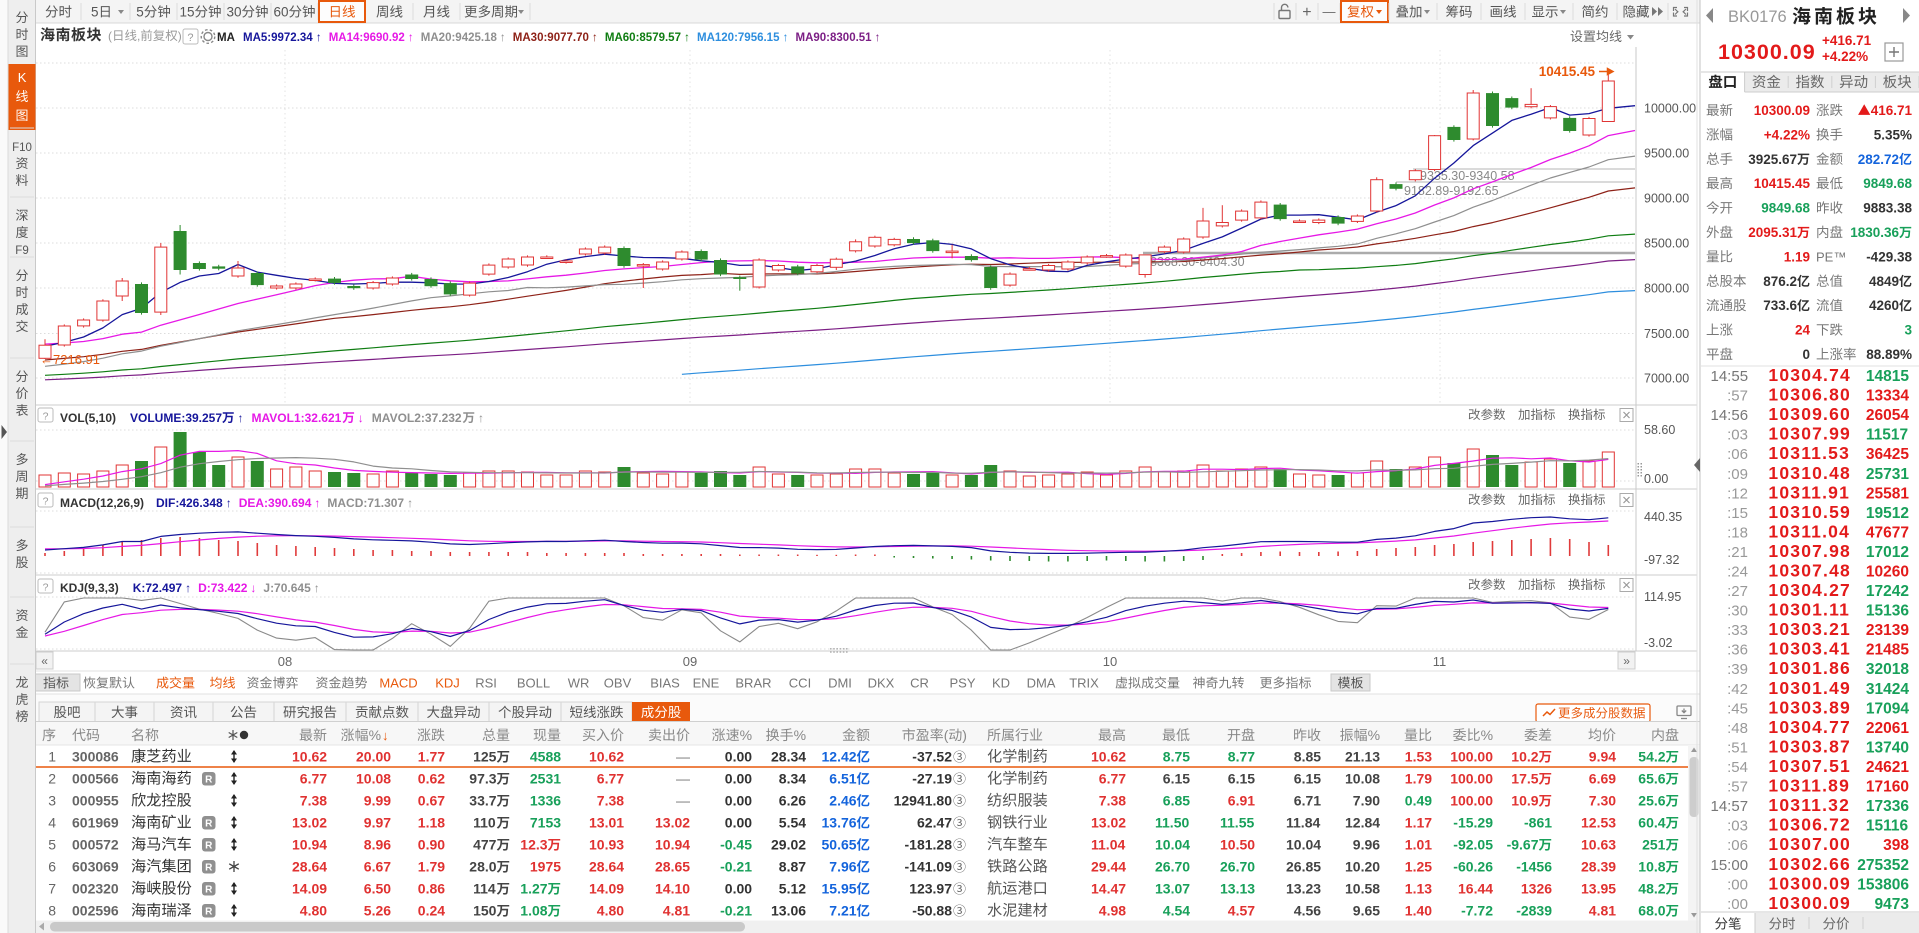 The width and height of the screenshot is (1919, 933). What do you see at coordinates (1807, 354) in the screenshot?
I see `svg-text: 0` at bounding box center [1807, 354].